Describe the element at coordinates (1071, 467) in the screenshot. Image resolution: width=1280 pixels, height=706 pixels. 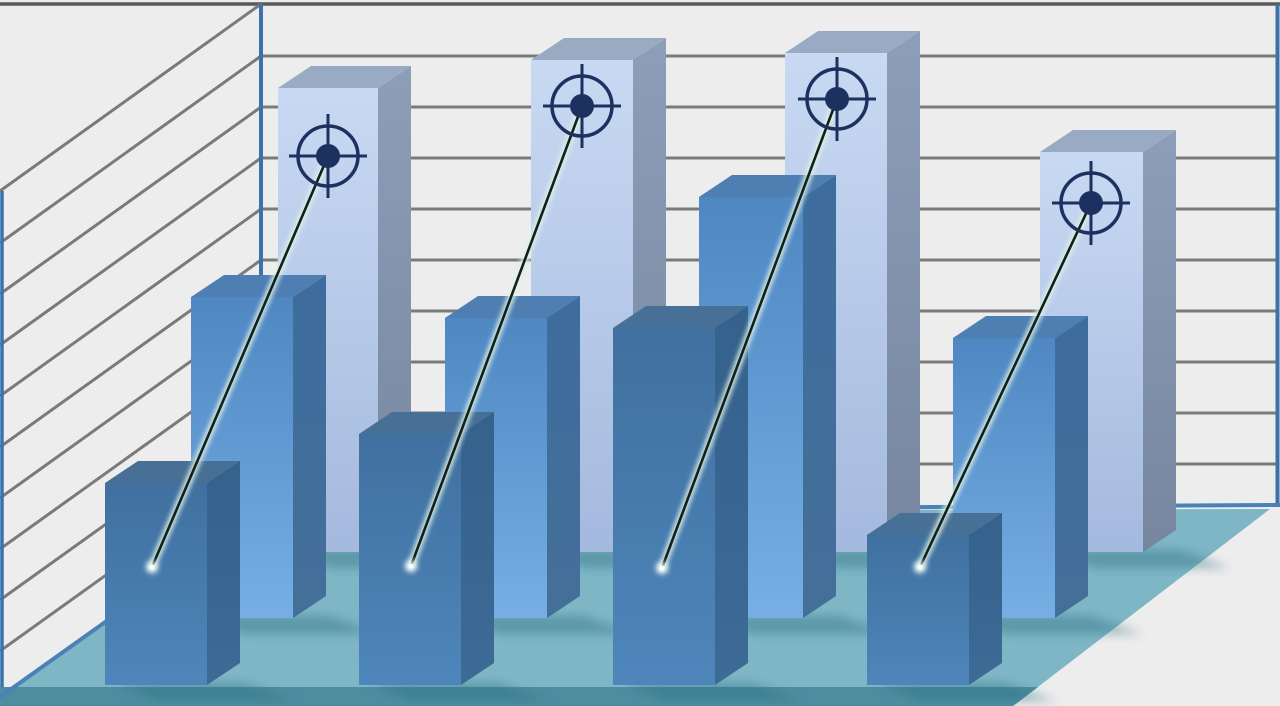
I see `group-4-middle-bar-side-face` at that location.